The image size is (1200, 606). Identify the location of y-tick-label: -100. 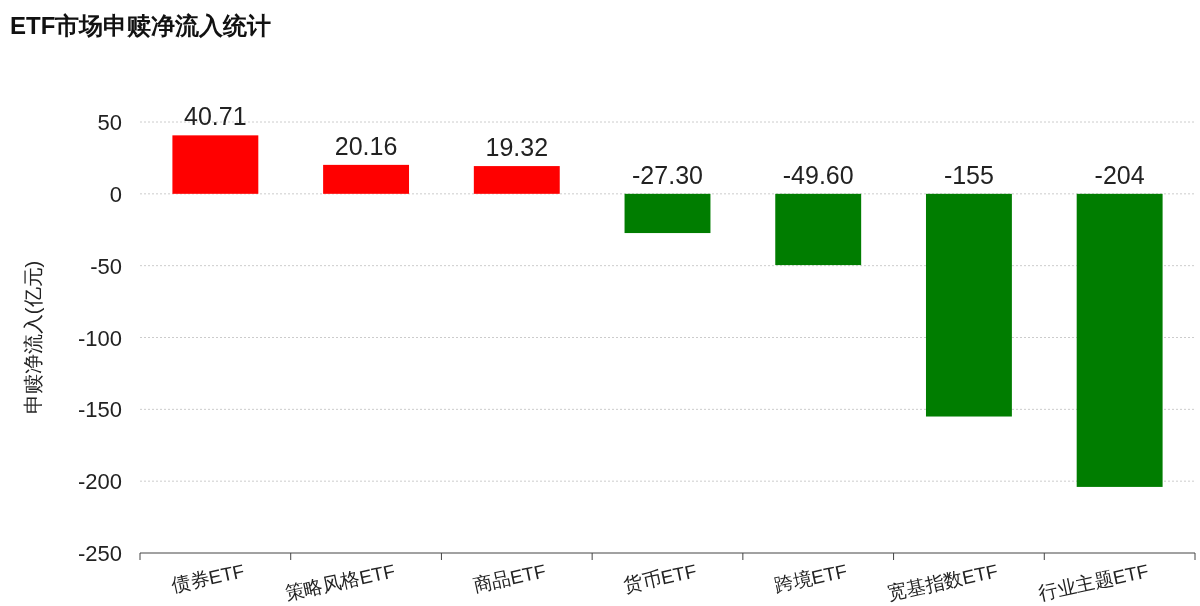
(99, 338).